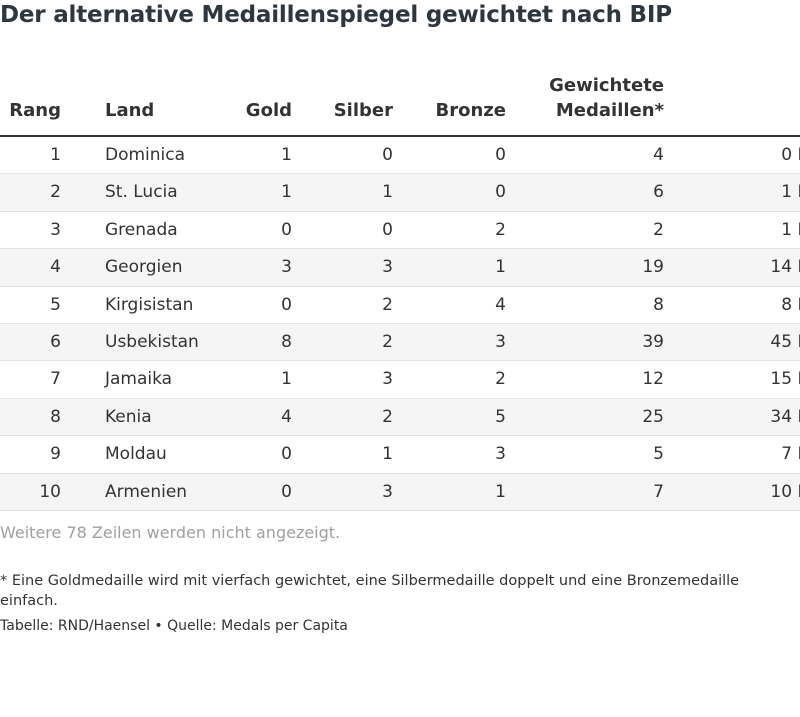  What do you see at coordinates (790, 304) in the screenshot?
I see `table-cell: 8 Mrd.` at bounding box center [790, 304].